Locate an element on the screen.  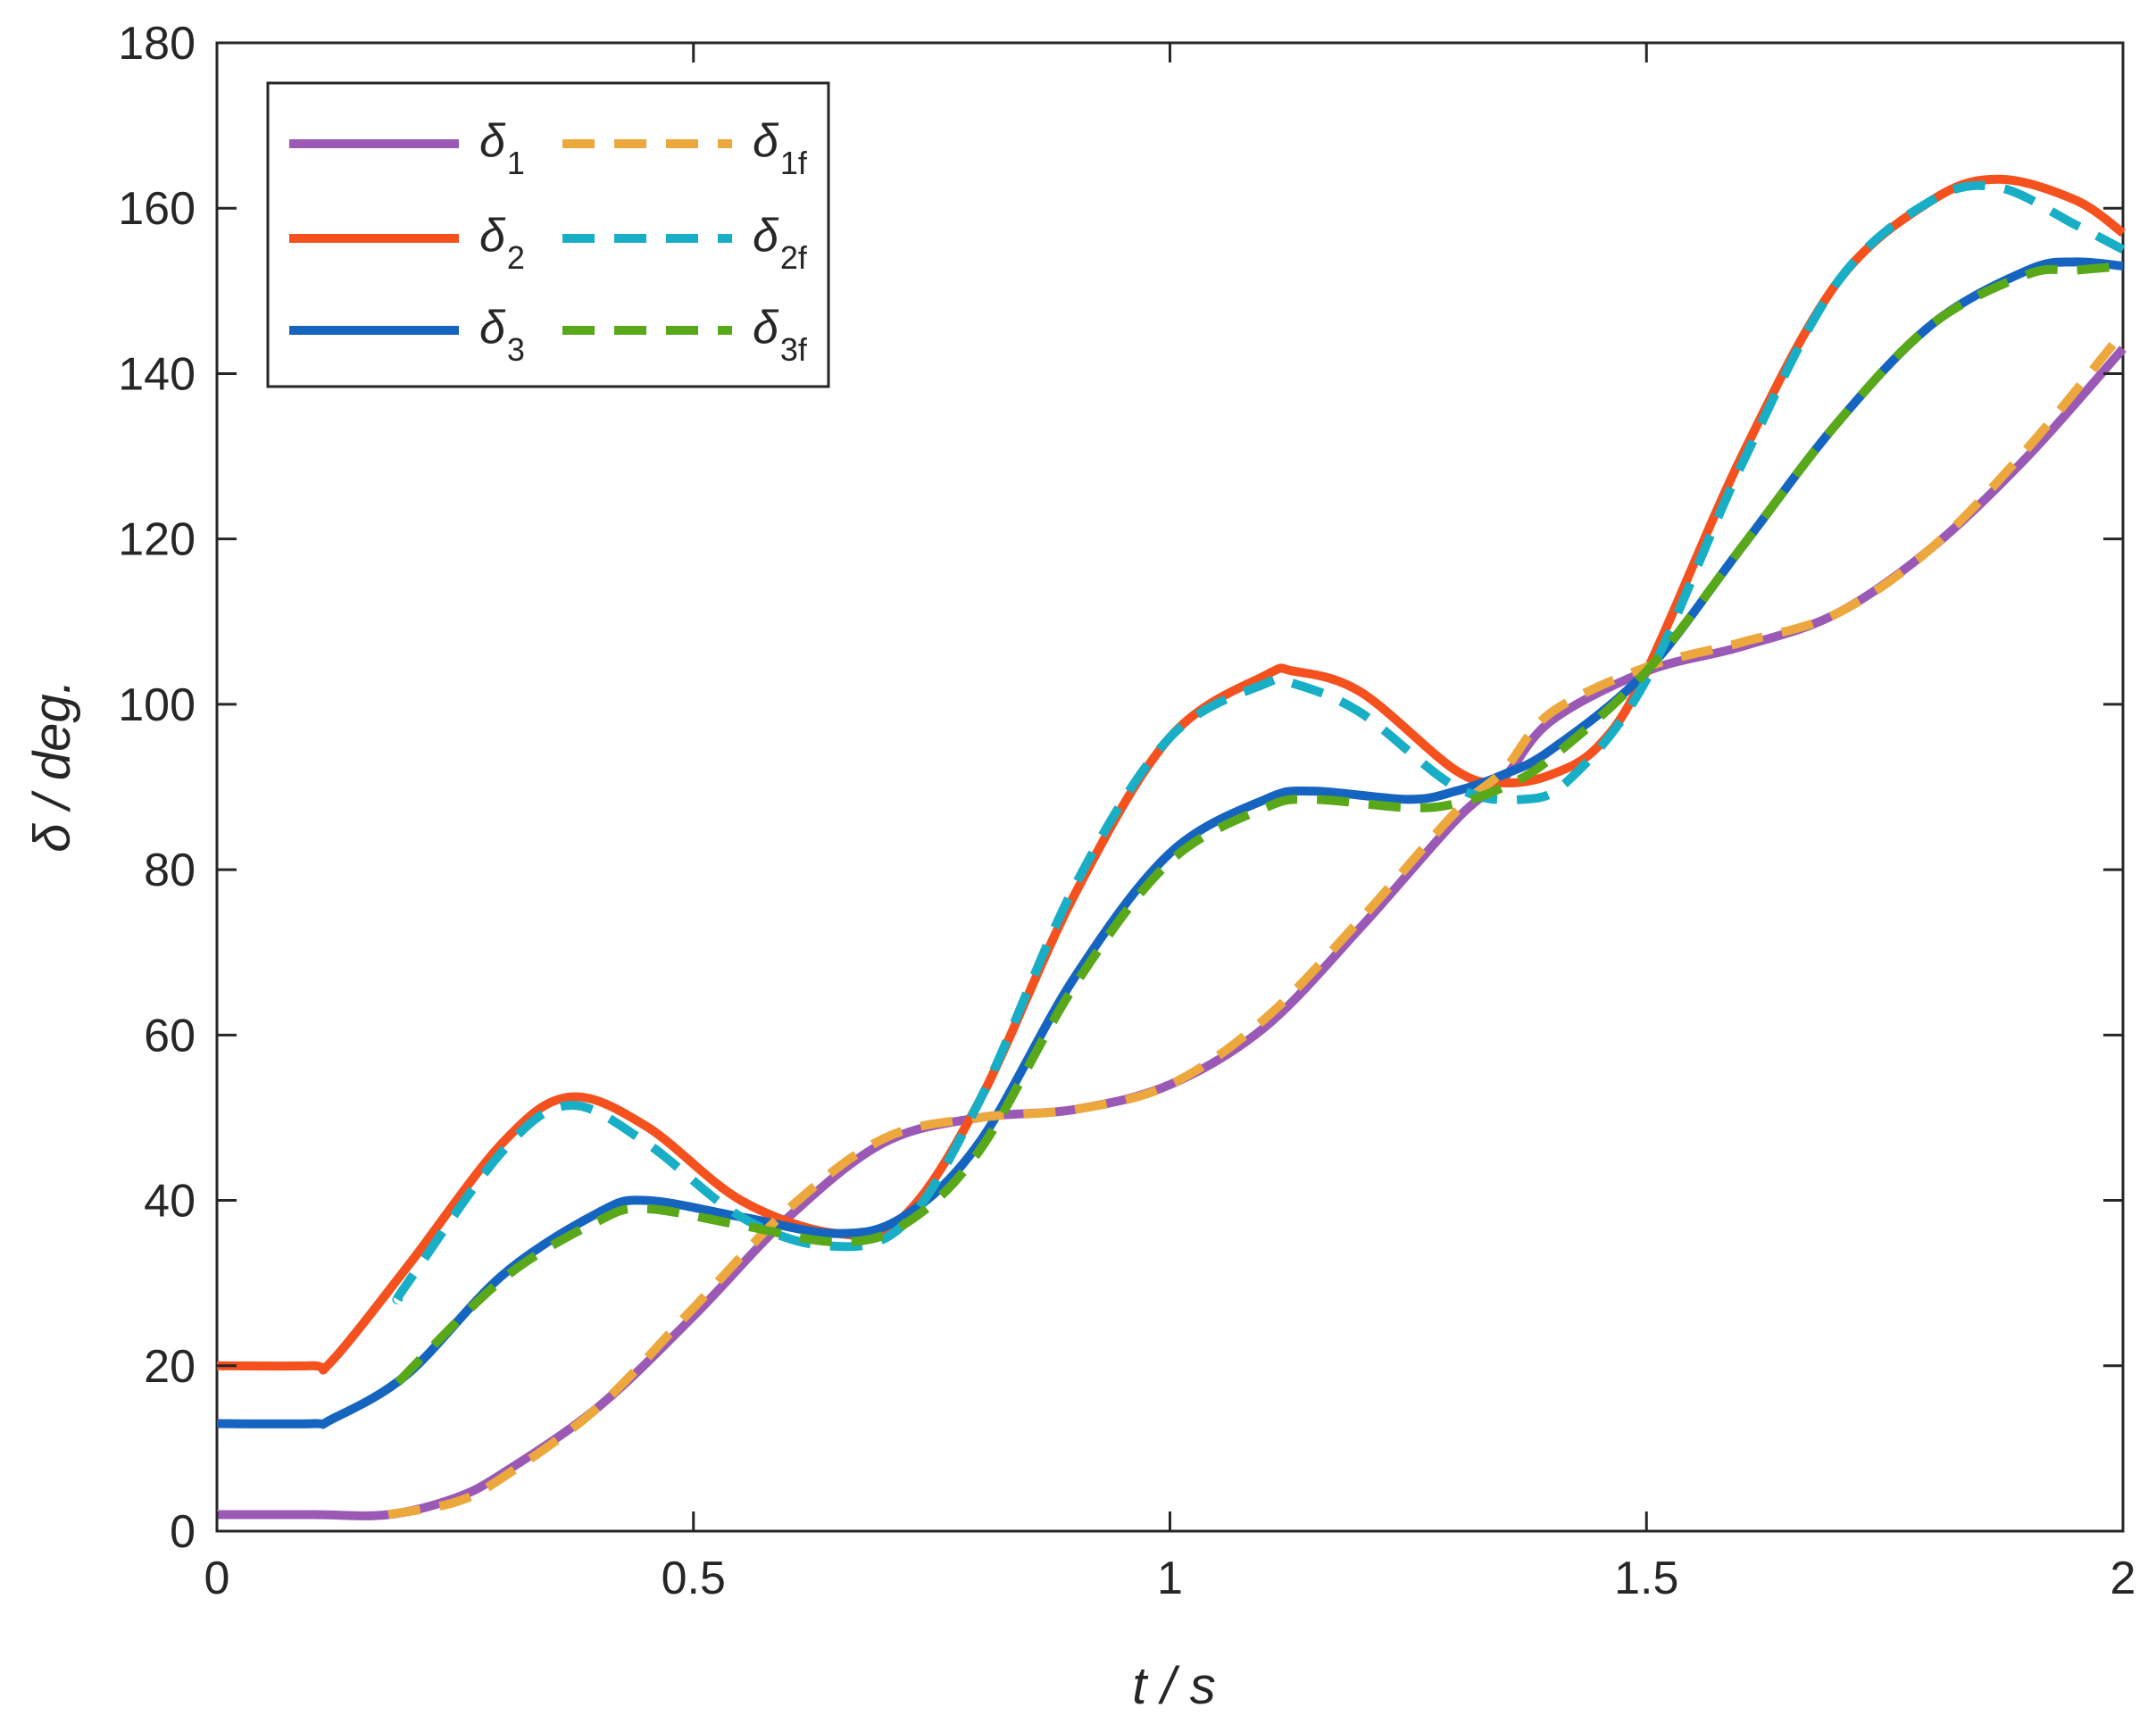
legend: δ1 δ2 δ3 δ1f δ2f δ3f is located at coordinates (548, 235).